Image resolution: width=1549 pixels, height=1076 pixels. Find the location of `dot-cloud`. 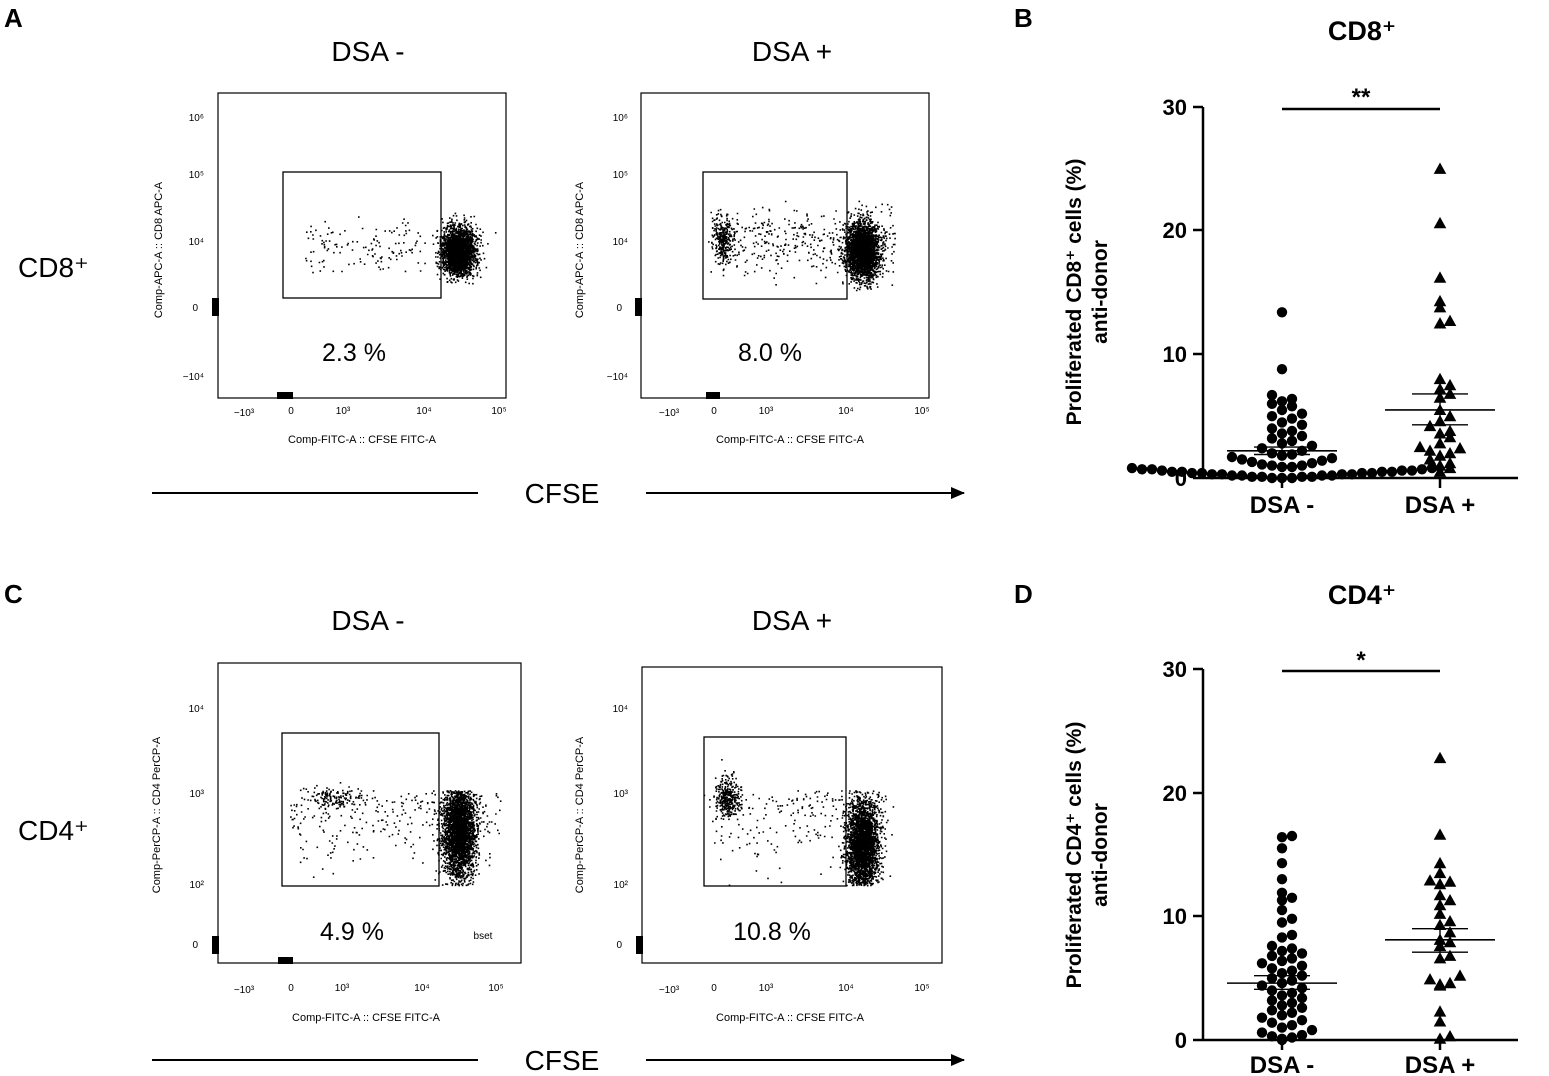

dot-cloud is located at coordinates (401, 248).